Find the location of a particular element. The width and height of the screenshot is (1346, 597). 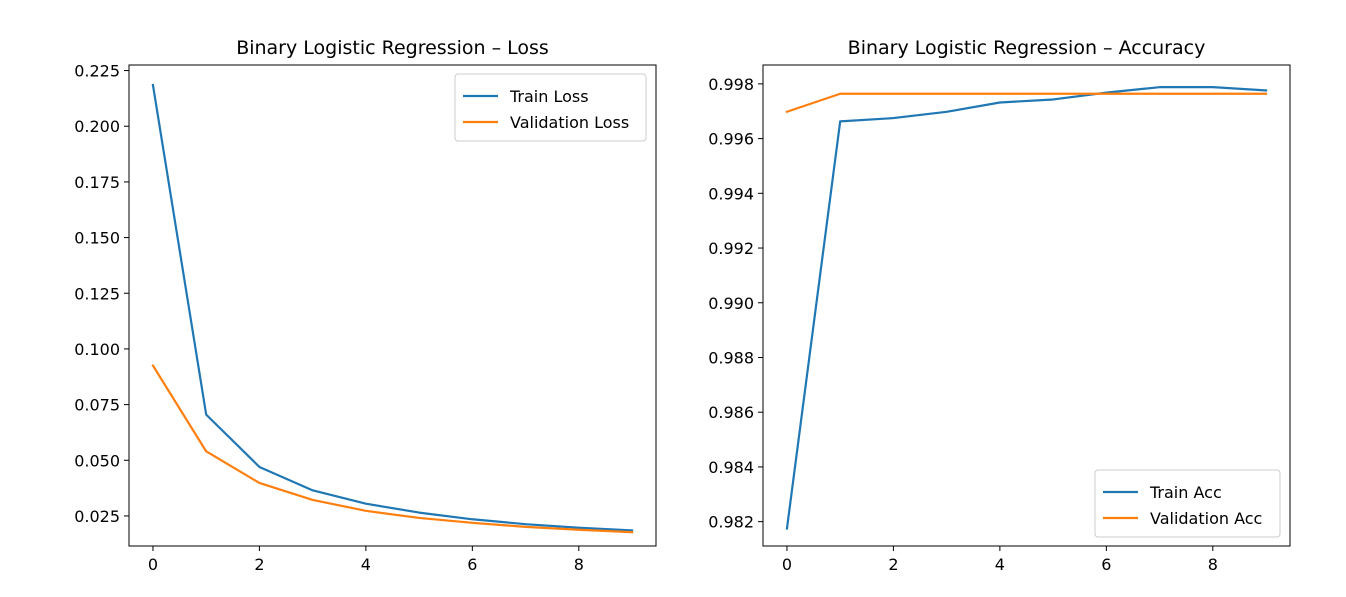

loss-y-tick-label: 0.075 is located at coordinates (97, 405).